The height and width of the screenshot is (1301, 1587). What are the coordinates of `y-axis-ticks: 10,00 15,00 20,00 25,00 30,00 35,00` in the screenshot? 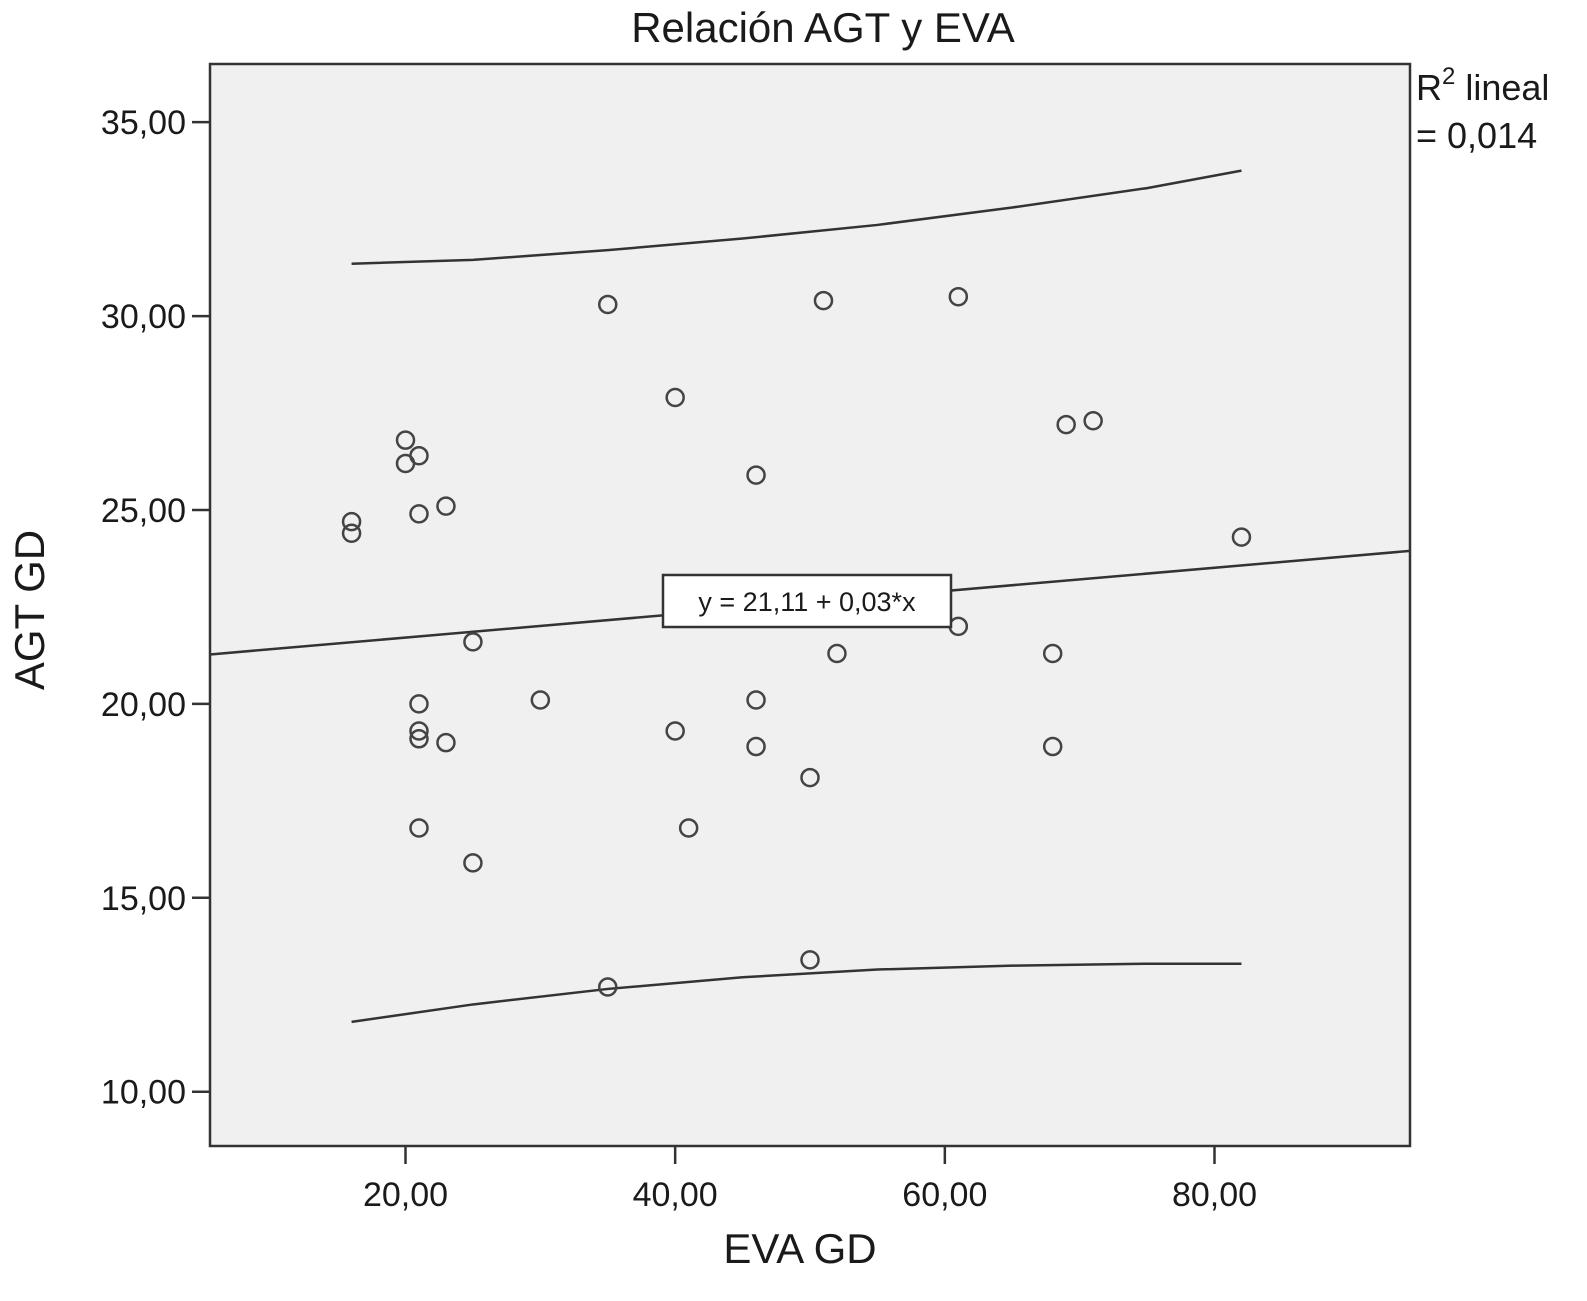 It's located at (155, 608).